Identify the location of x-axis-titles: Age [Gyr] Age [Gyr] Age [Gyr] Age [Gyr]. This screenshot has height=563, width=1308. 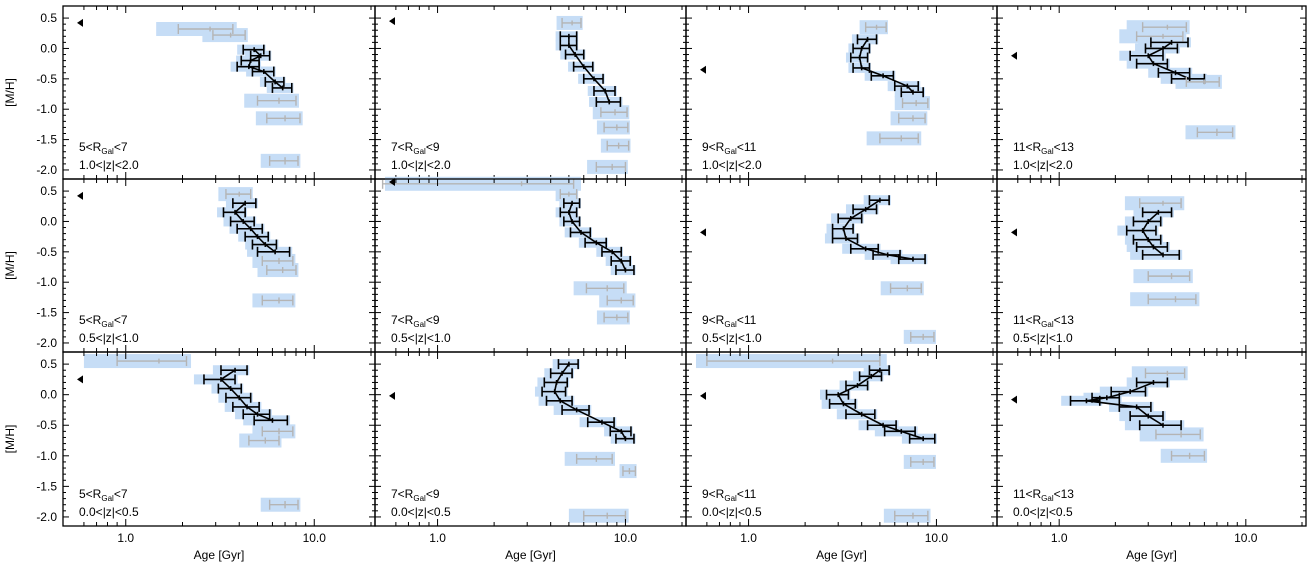
(685, 555).